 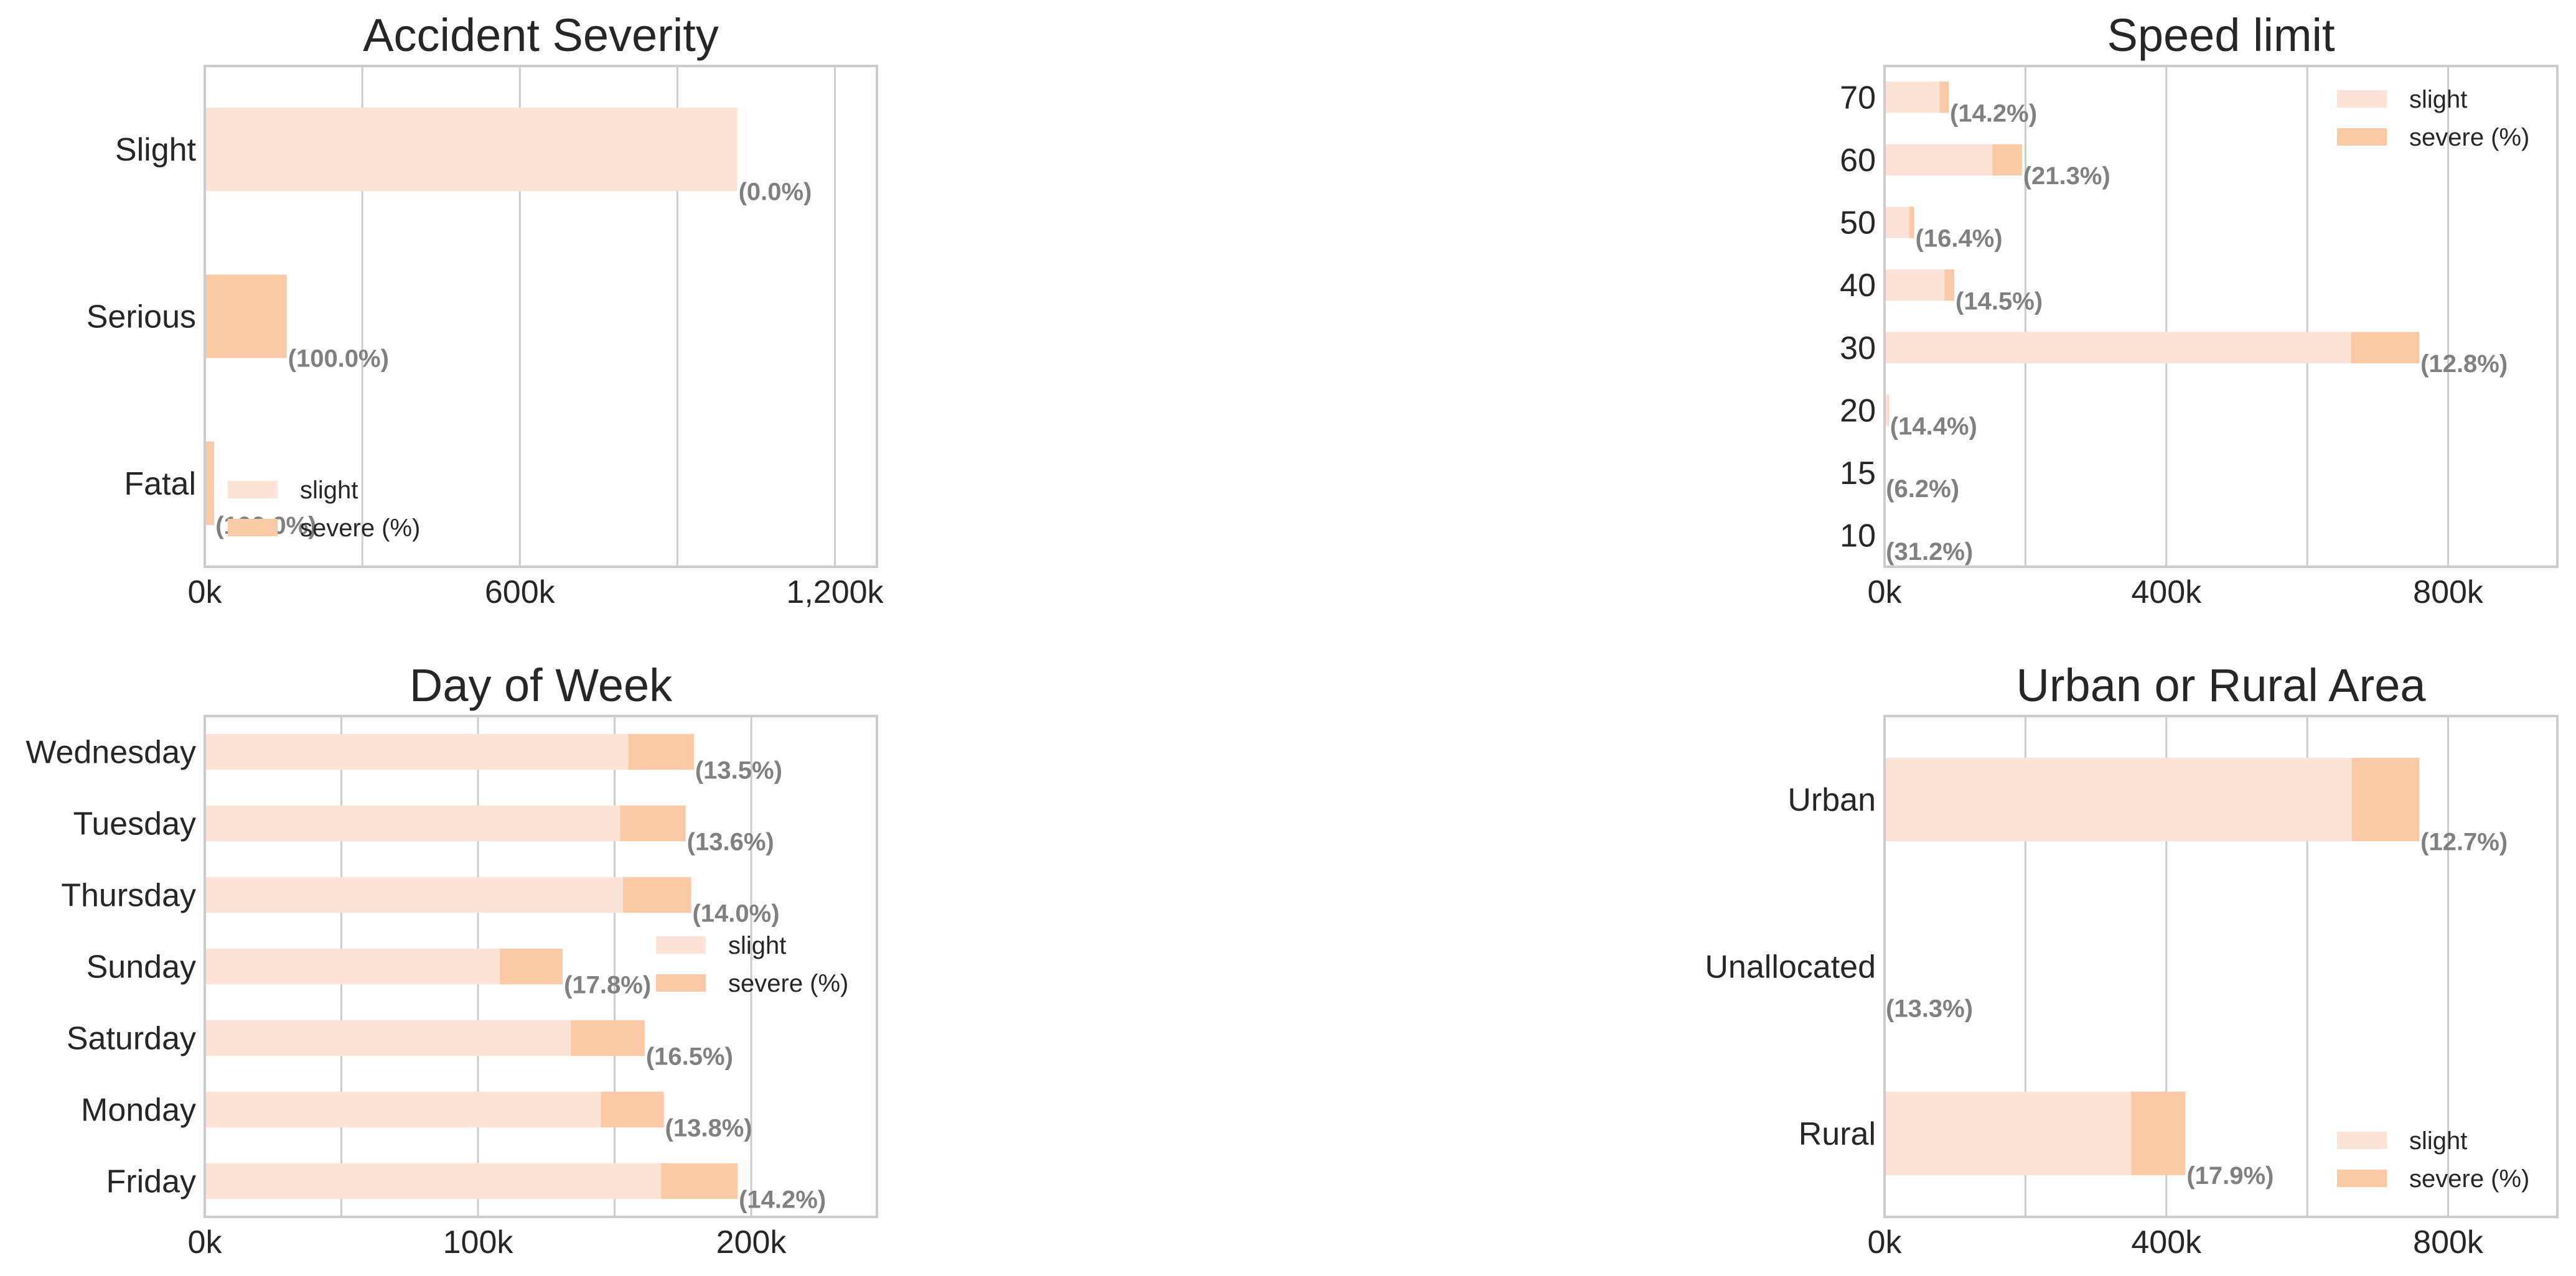 What do you see at coordinates (2221, 685) in the screenshot?
I see `chart-title: Urban or Rural Area` at bounding box center [2221, 685].